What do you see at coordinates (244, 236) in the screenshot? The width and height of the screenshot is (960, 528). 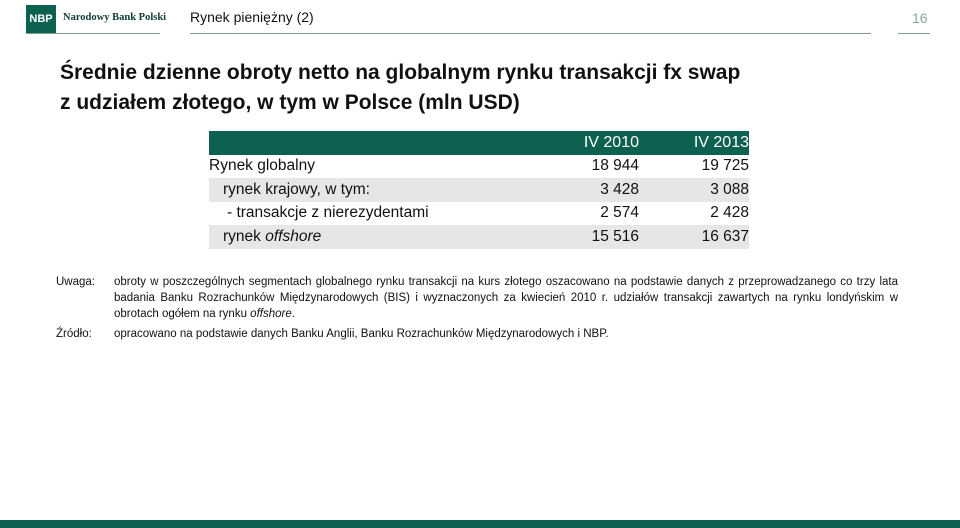 I see `row-label-prefix: rynek` at bounding box center [244, 236].